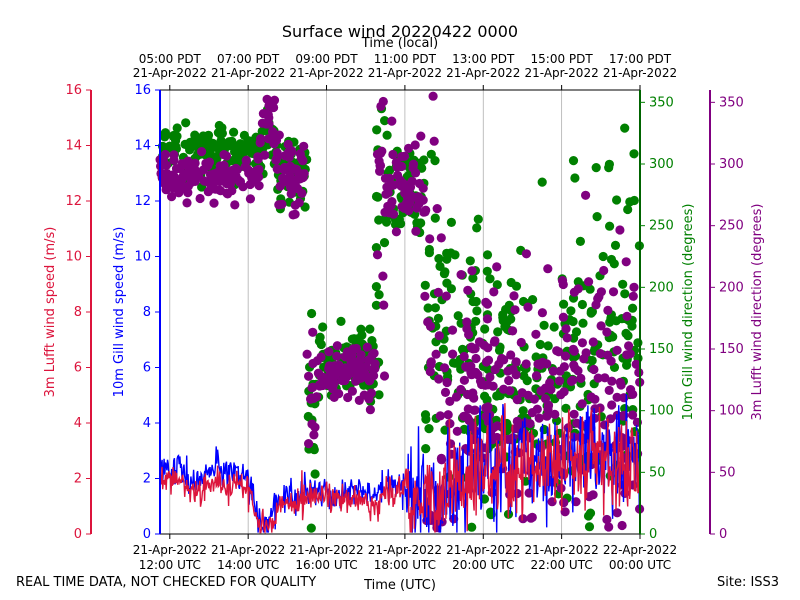 This screenshot has width=800, height=600. I want to click on gill-speed-tick-label-7: 14, so click(142, 146).